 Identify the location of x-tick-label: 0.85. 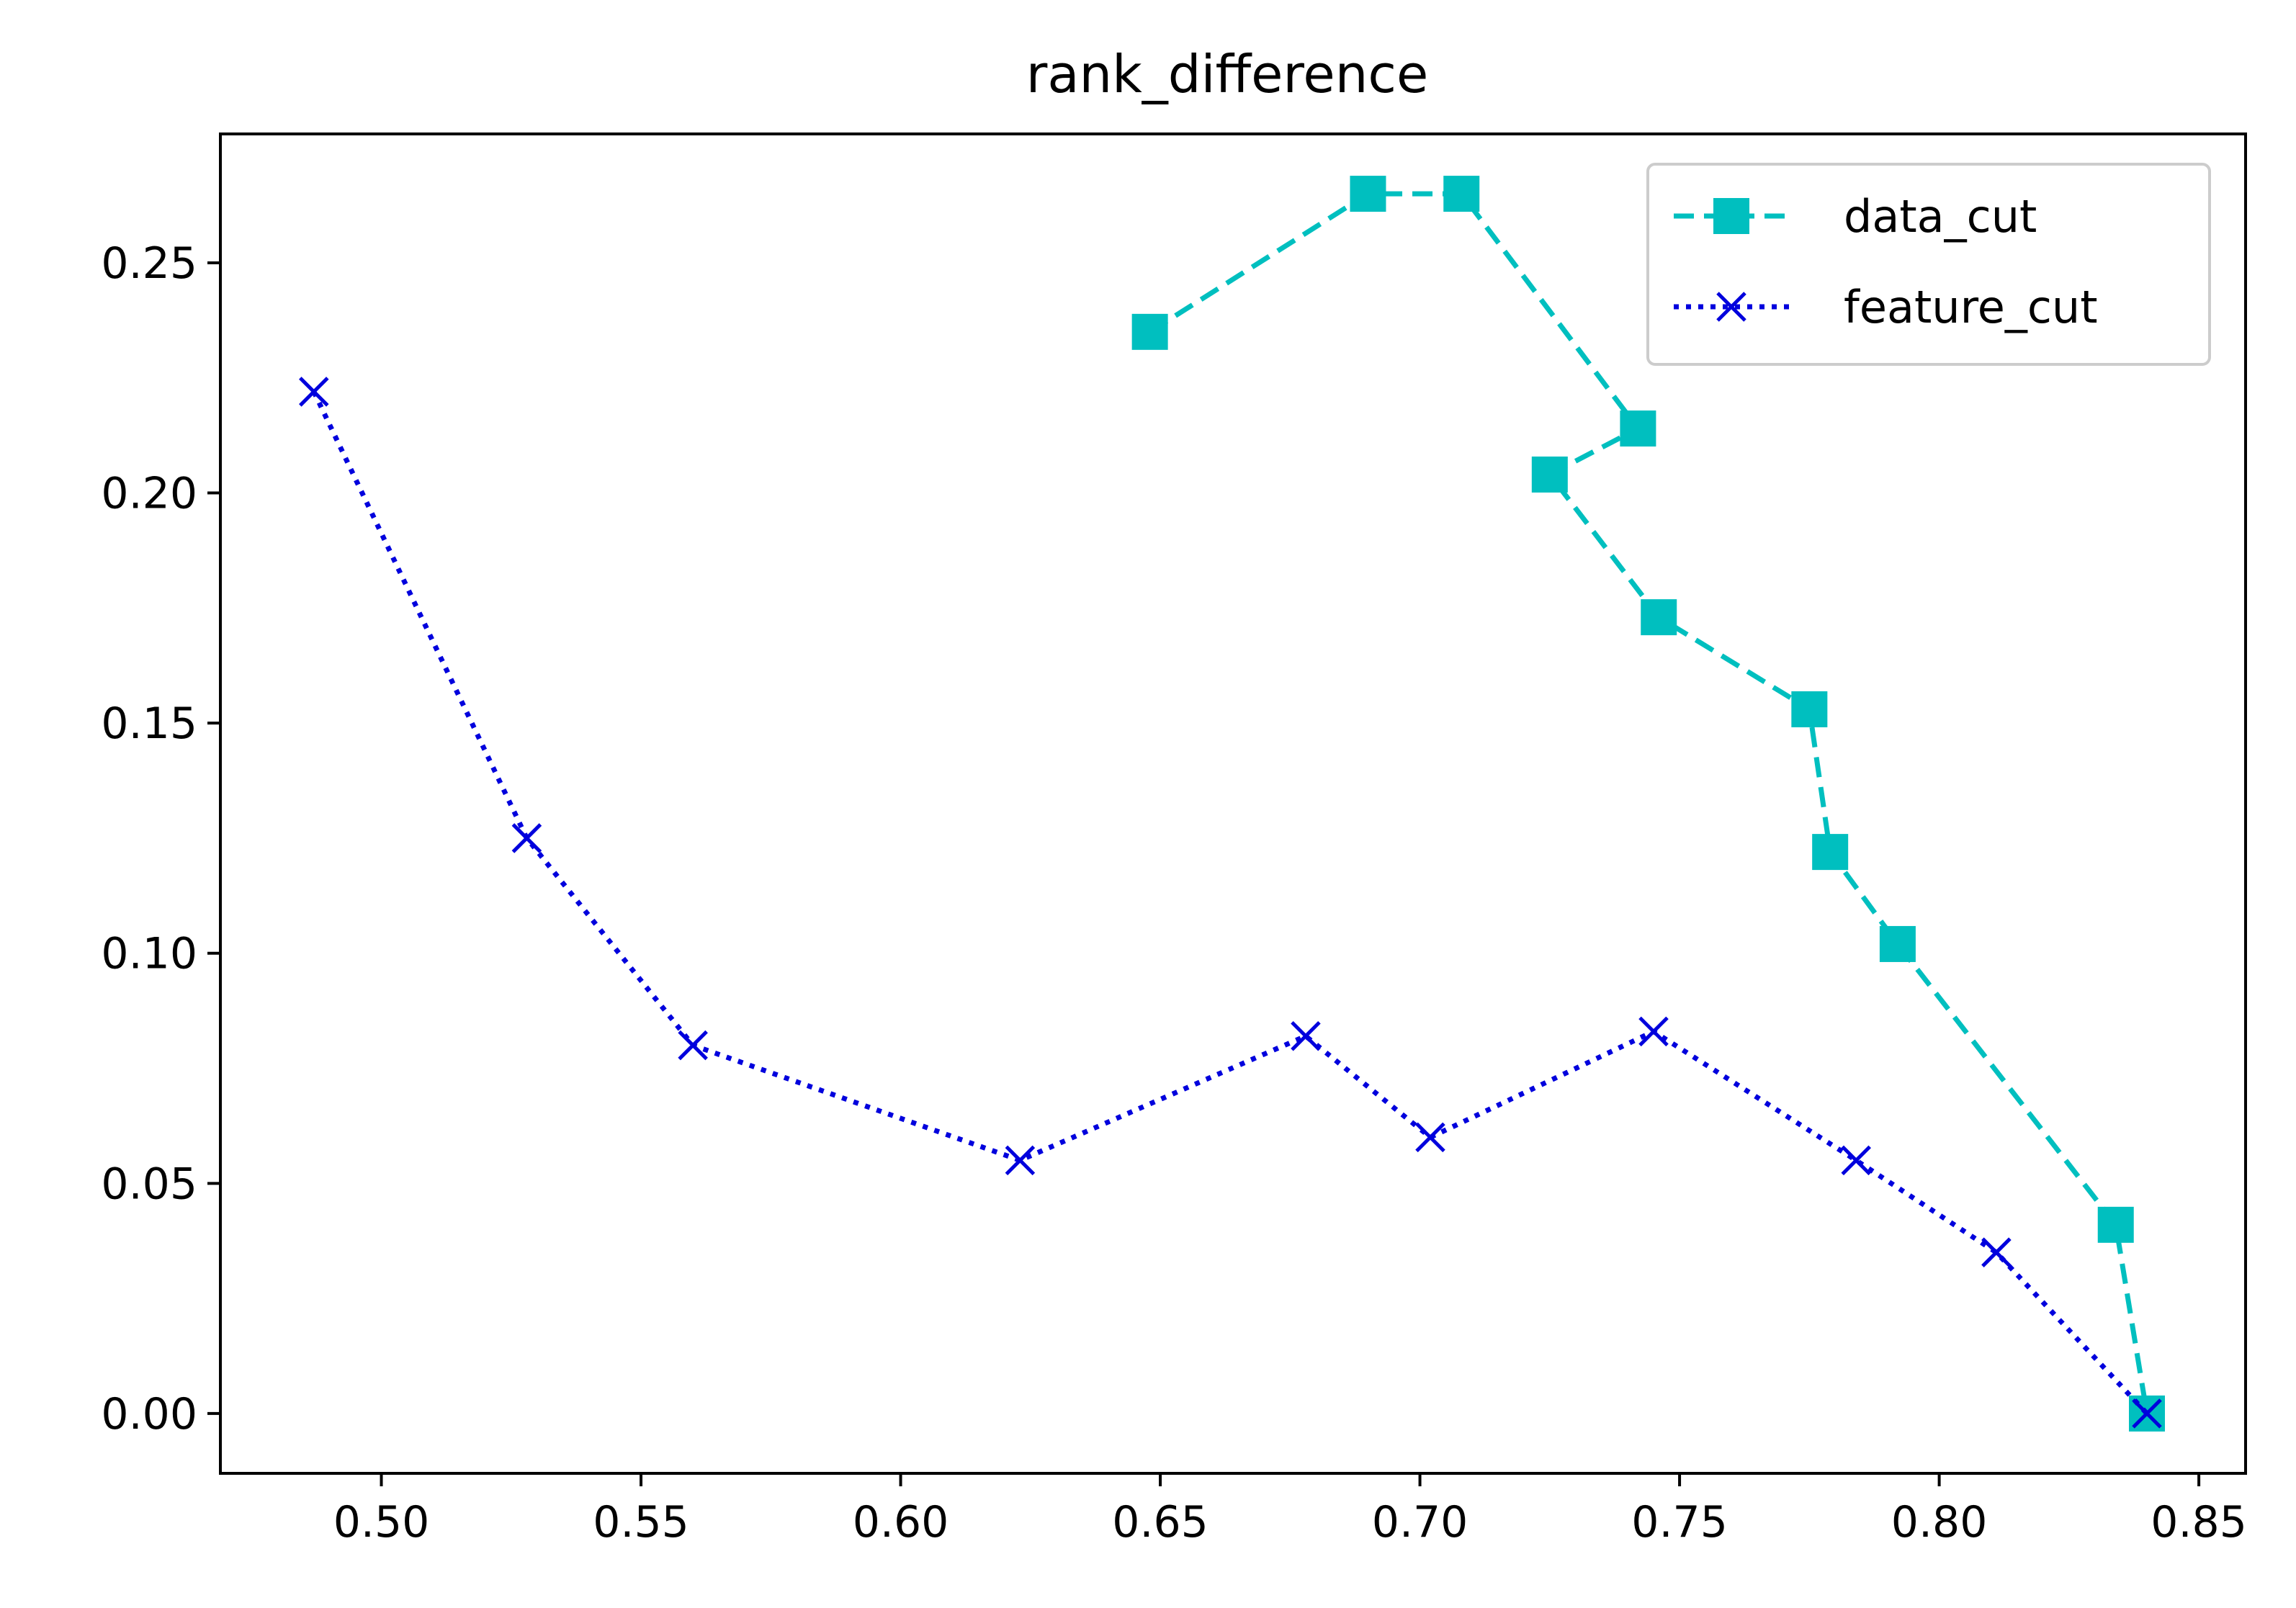
(2199, 1523).